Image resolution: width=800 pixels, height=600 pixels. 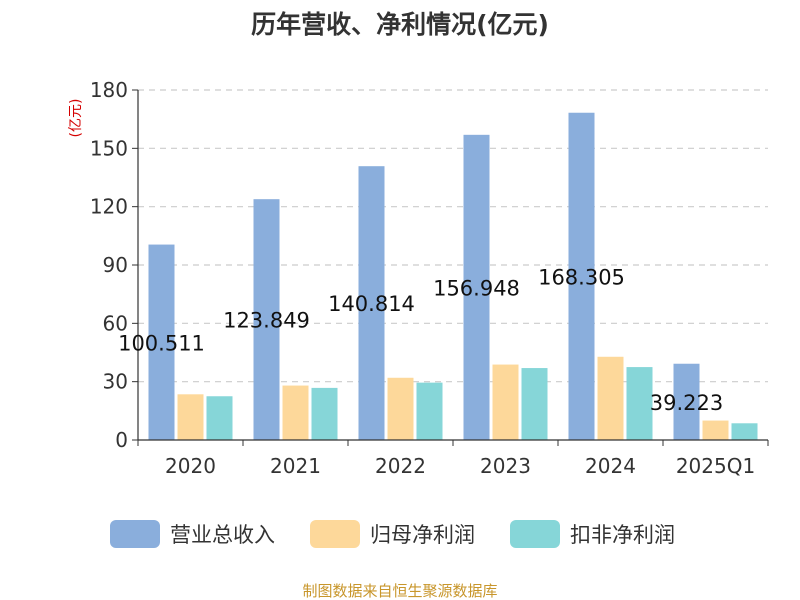 What do you see at coordinates (715, 466) in the screenshot?
I see `x-tick-label: 2025Q1` at bounding box center [715, 466].